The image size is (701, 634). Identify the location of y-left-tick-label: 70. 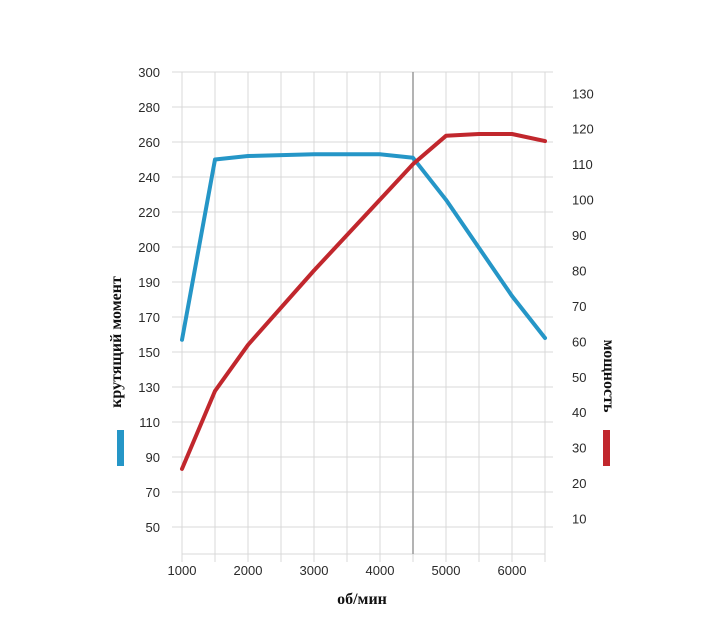
(153, 492).